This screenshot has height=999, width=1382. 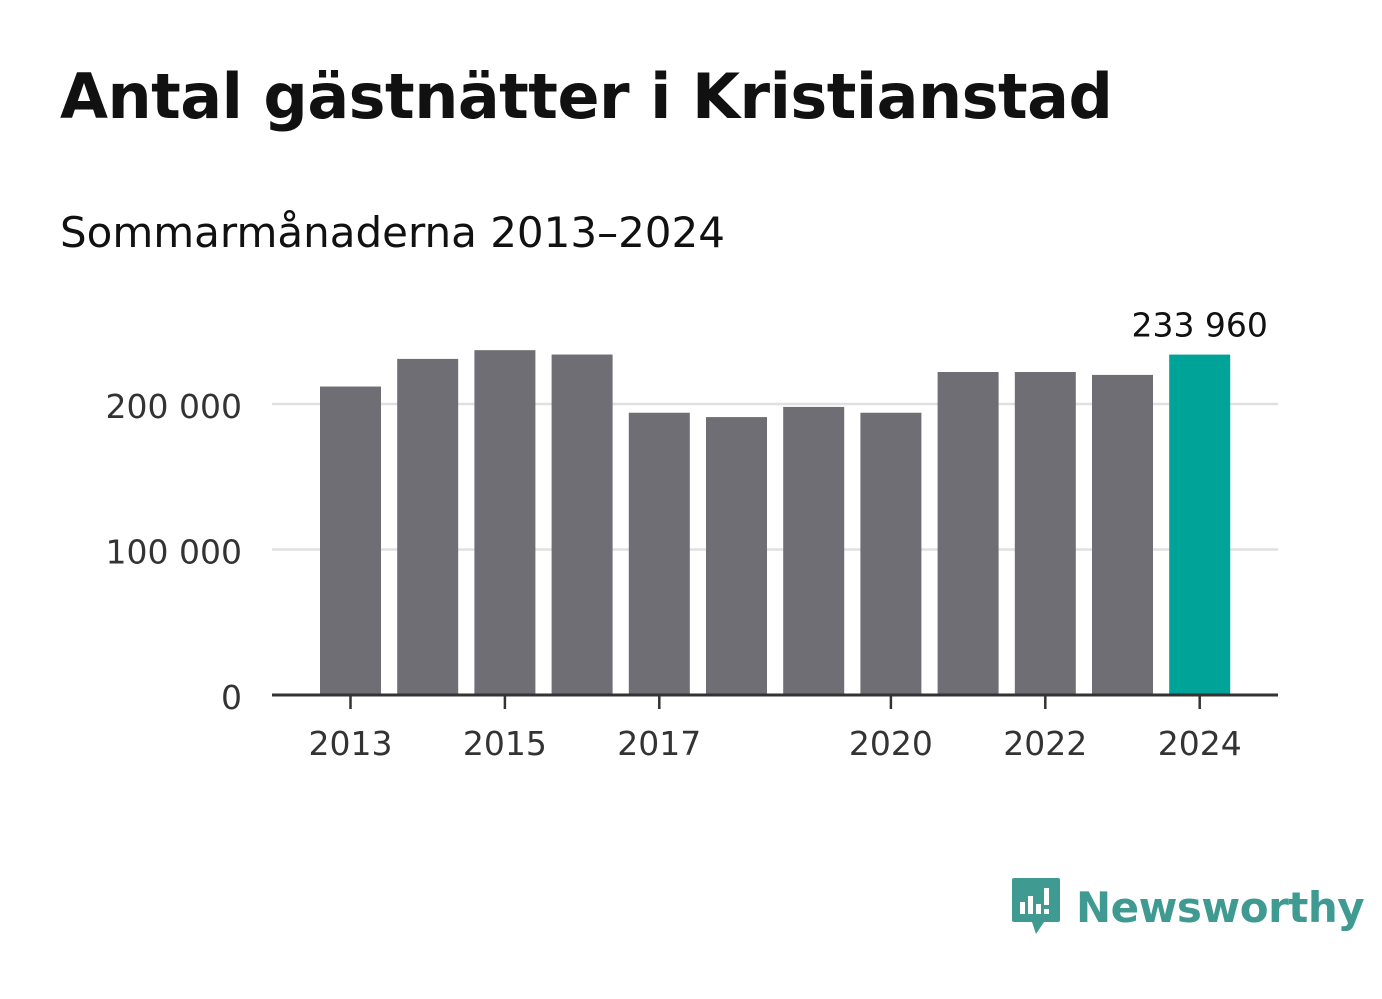 I want to click on newsworthy-logo: Newsworthy, so click(x=1187, y=907).